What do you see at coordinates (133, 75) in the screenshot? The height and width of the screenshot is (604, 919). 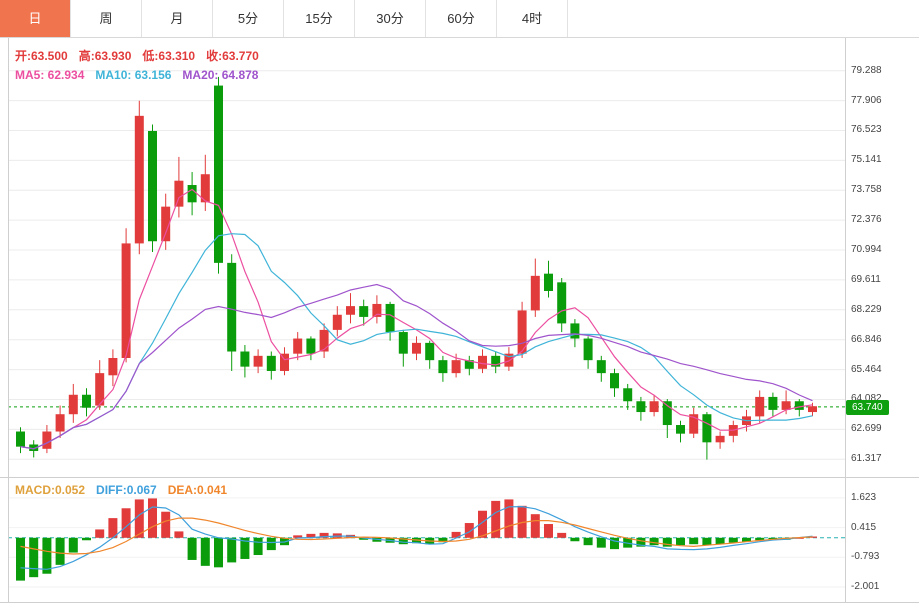 I see `legend-item: MA10: 63.156` at bounding box center [133, 75].